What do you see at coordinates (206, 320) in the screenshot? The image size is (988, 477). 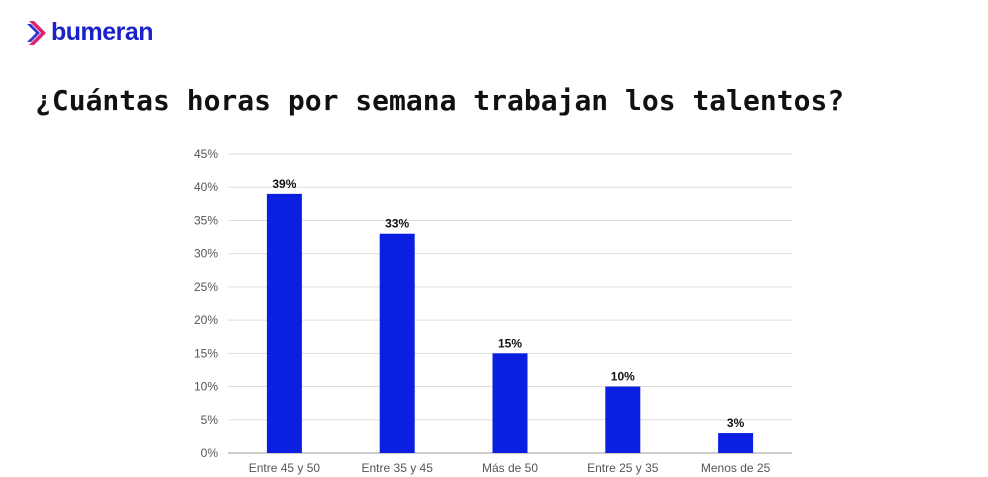 I see `y-tick-label: 20%` at bounding box center [206, 320].